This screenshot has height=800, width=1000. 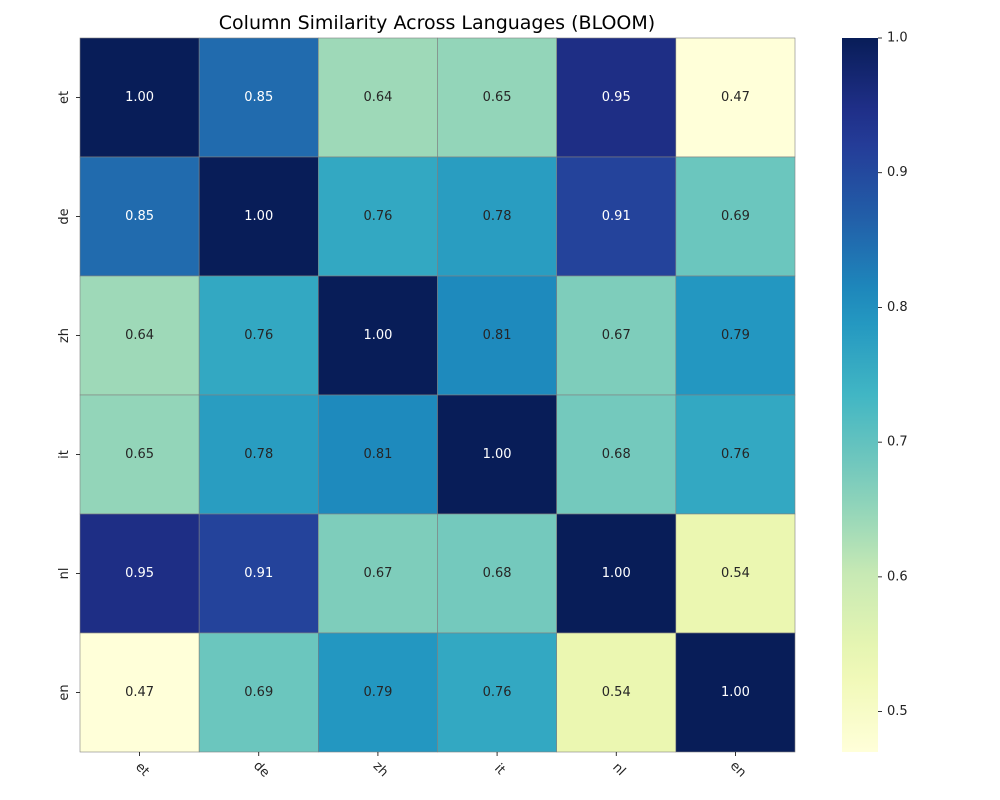 What do you see at coordinates (64, 216) in the screenshot?
I see `y-tick-label: de` at bounding box center [64, 216].